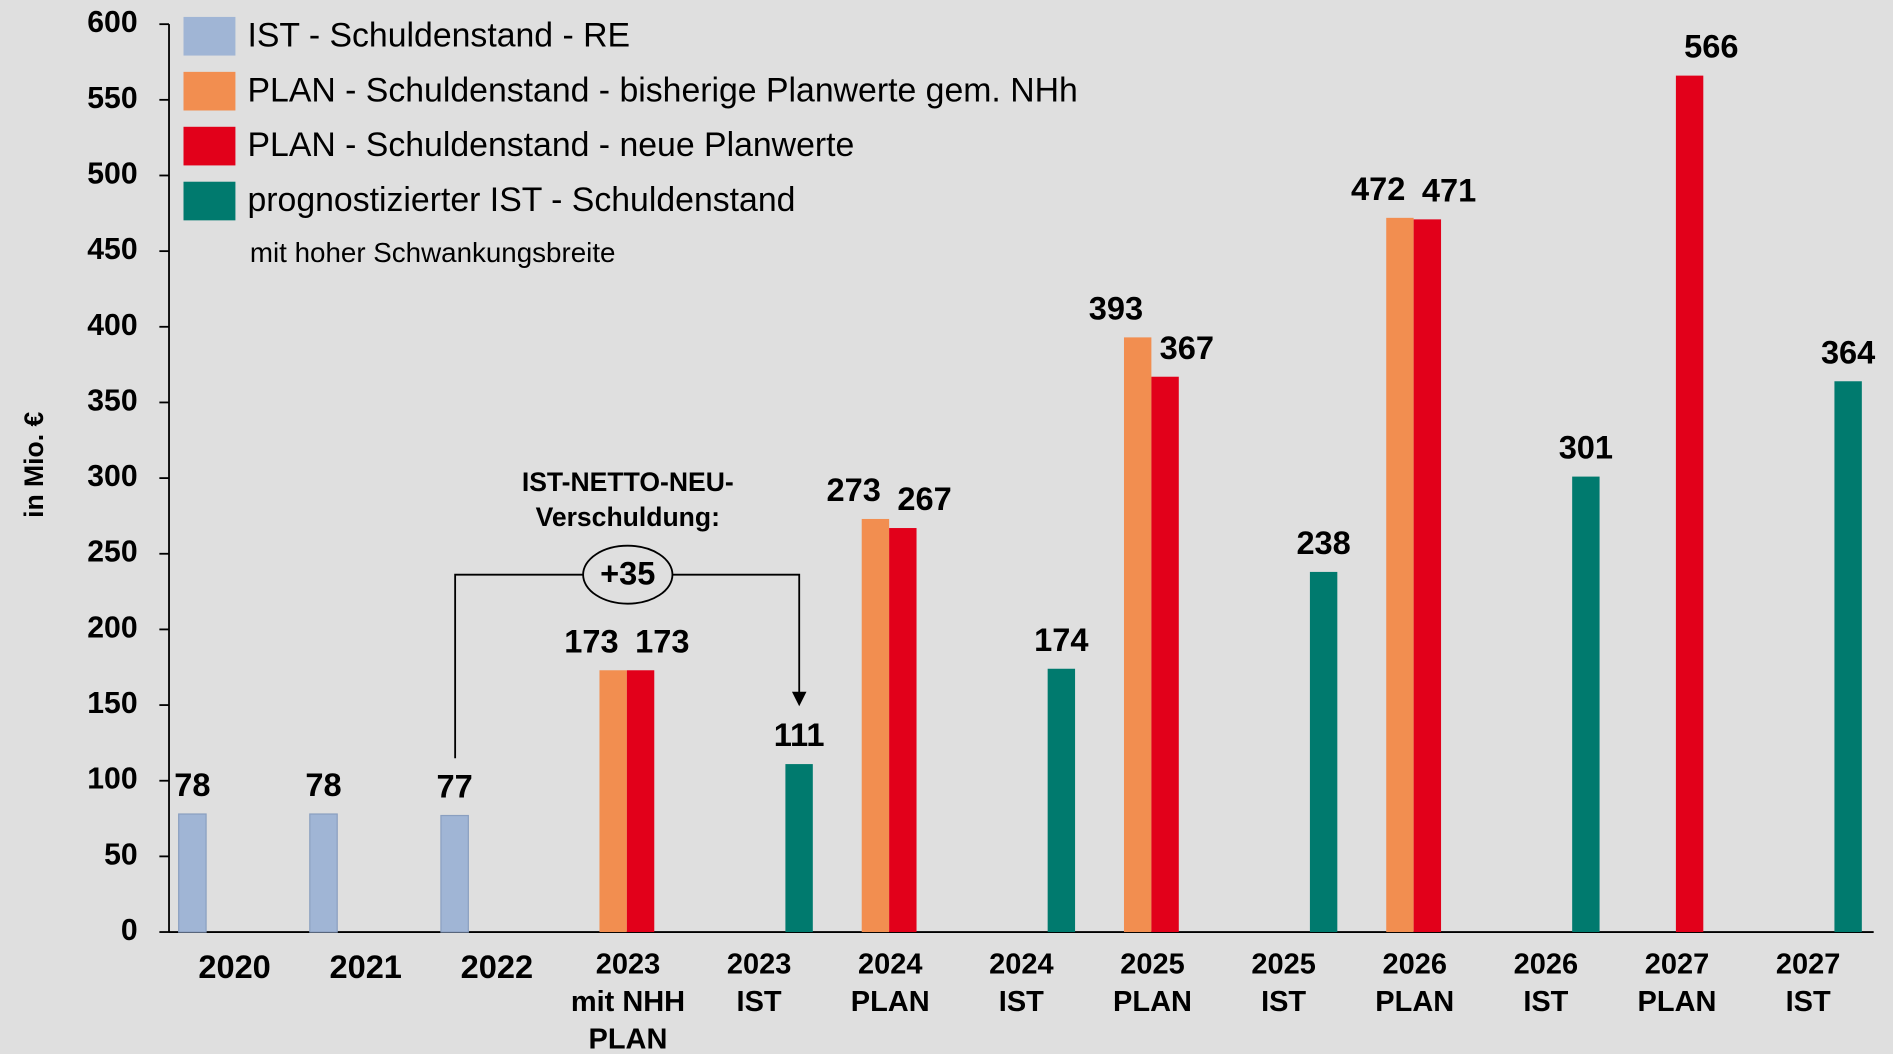 The image size is (1893, 1054). Describe the element at coordinates (129, 930) in the screenshot. I see `y-tick-label: 0` at that location.